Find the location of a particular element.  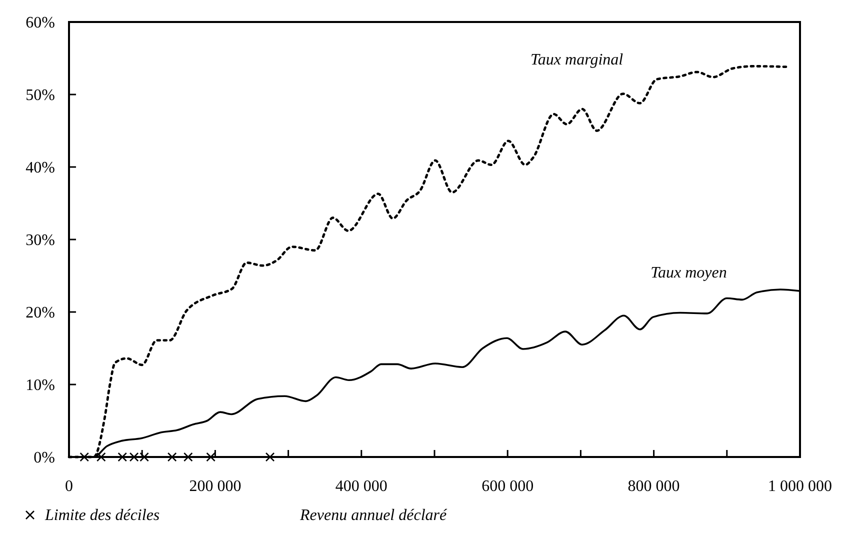

y-tick-label: 10% is located at coordinates (40, 385).